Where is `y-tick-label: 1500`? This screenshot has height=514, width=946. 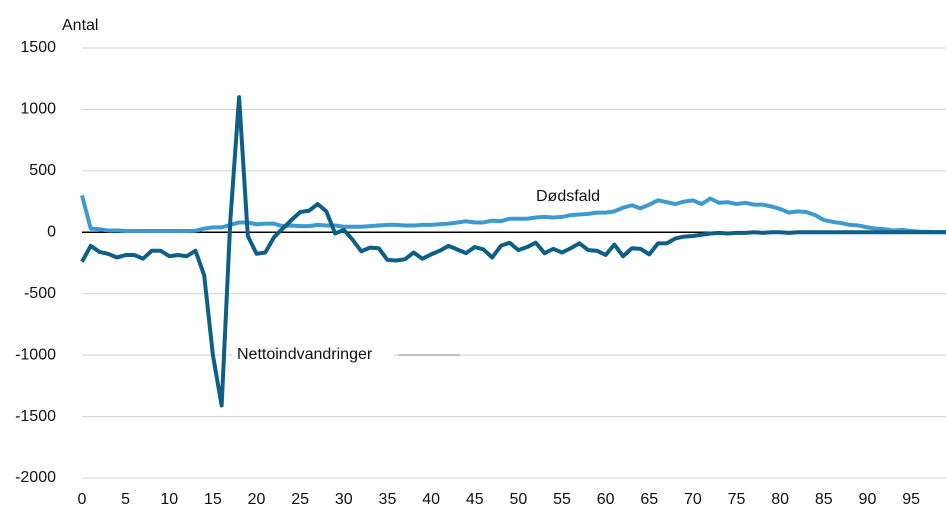 y-tick-label: 1500 is located at coordinates (38, 47).